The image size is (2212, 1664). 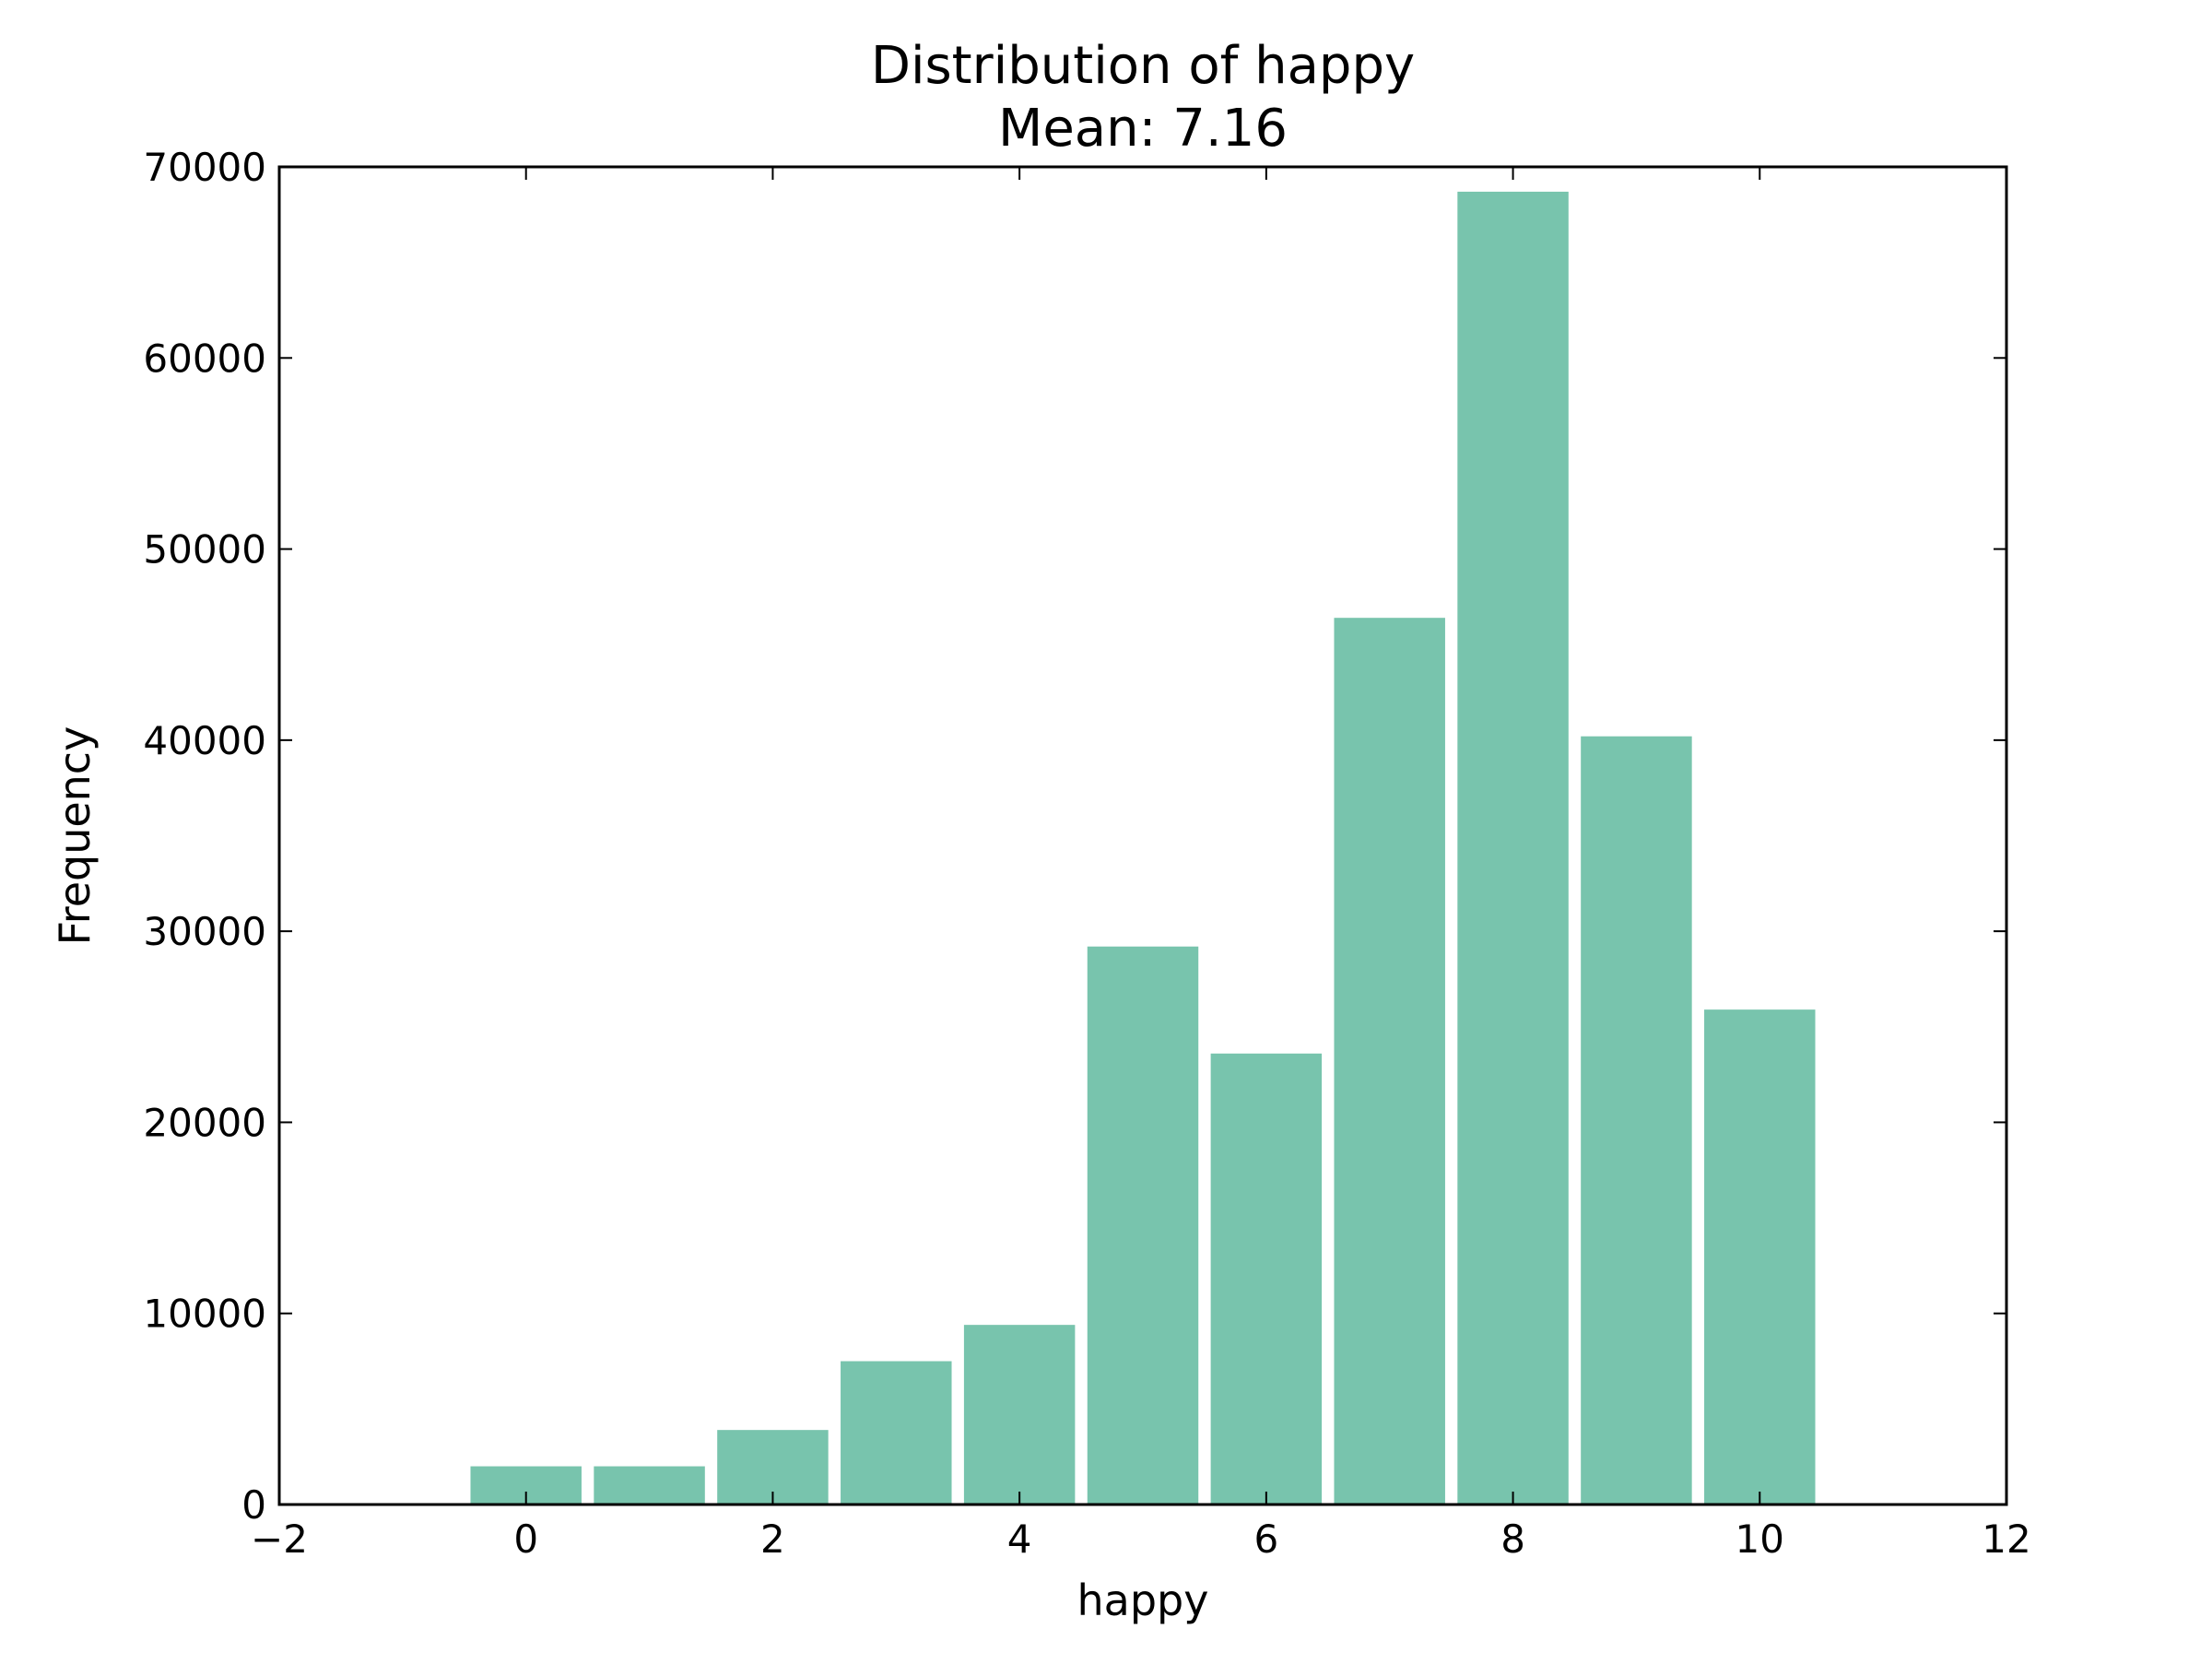 I want to click on y-tick-label: 50000, so click(x=204, y=549).